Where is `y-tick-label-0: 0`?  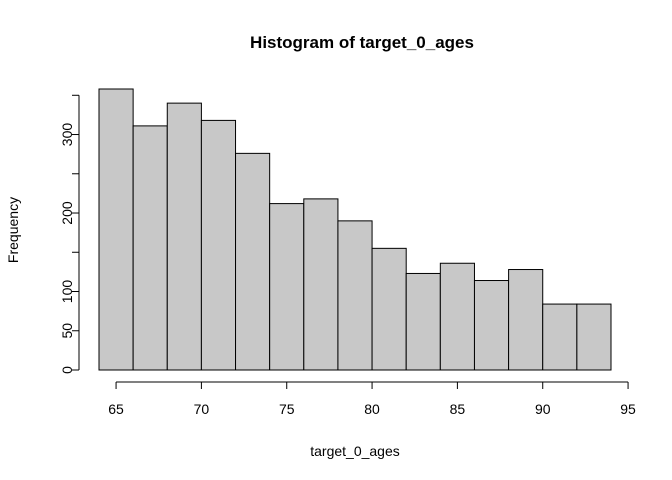
y-tick-label-0: 0 is located at coordinates (67, 370).